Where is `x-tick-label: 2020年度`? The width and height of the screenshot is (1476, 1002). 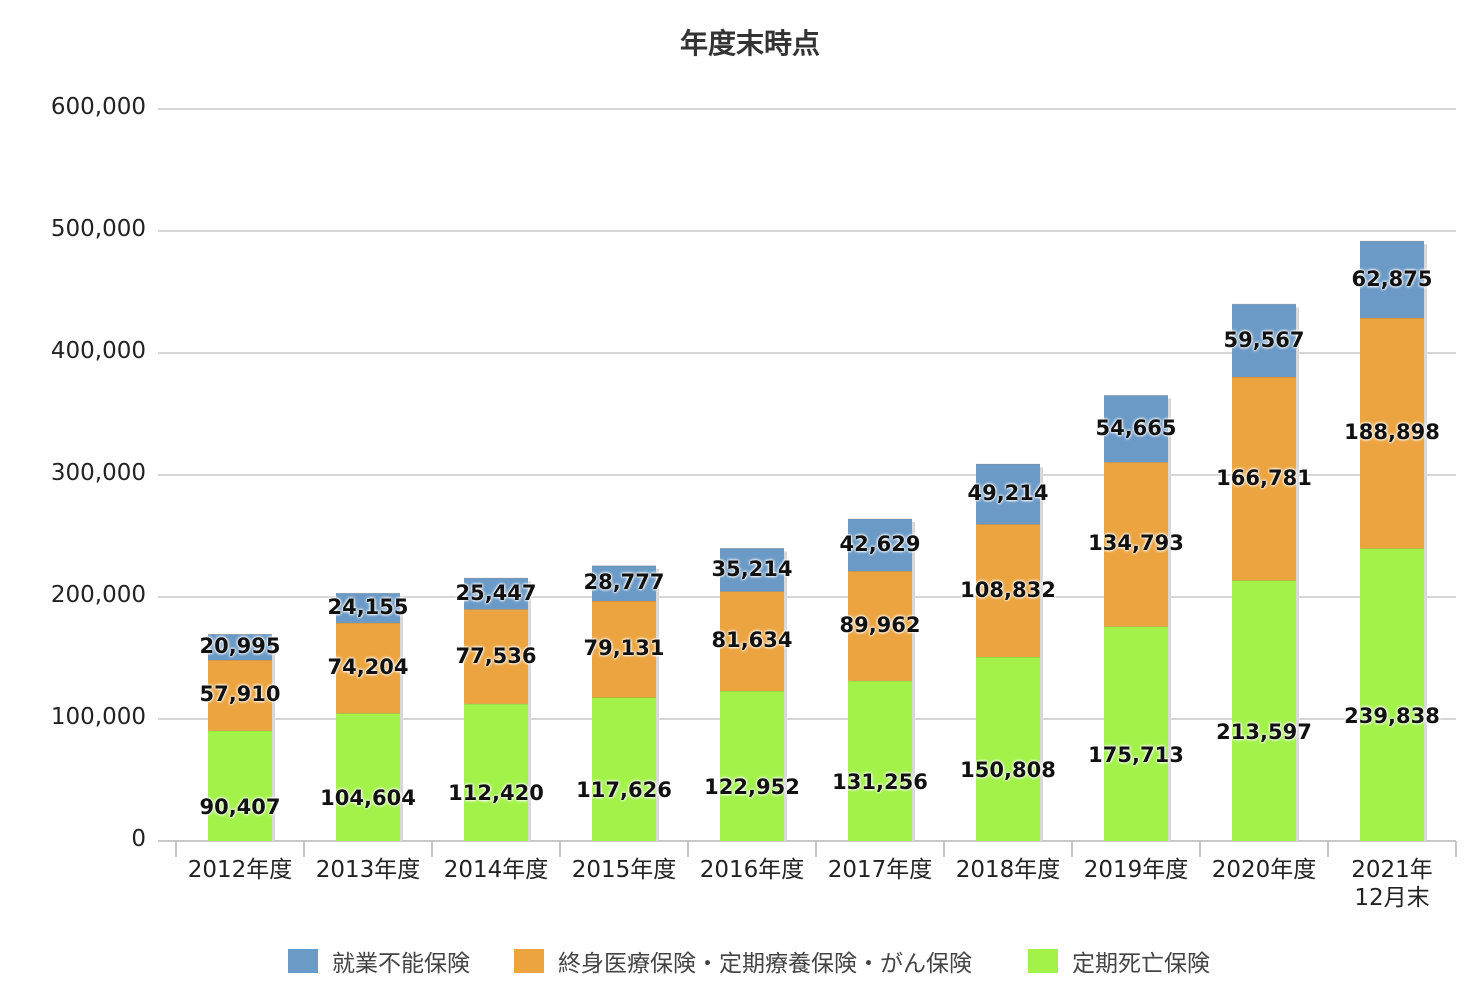
x-tick-label: 2020年度 is located at coordinates (1264, 870).